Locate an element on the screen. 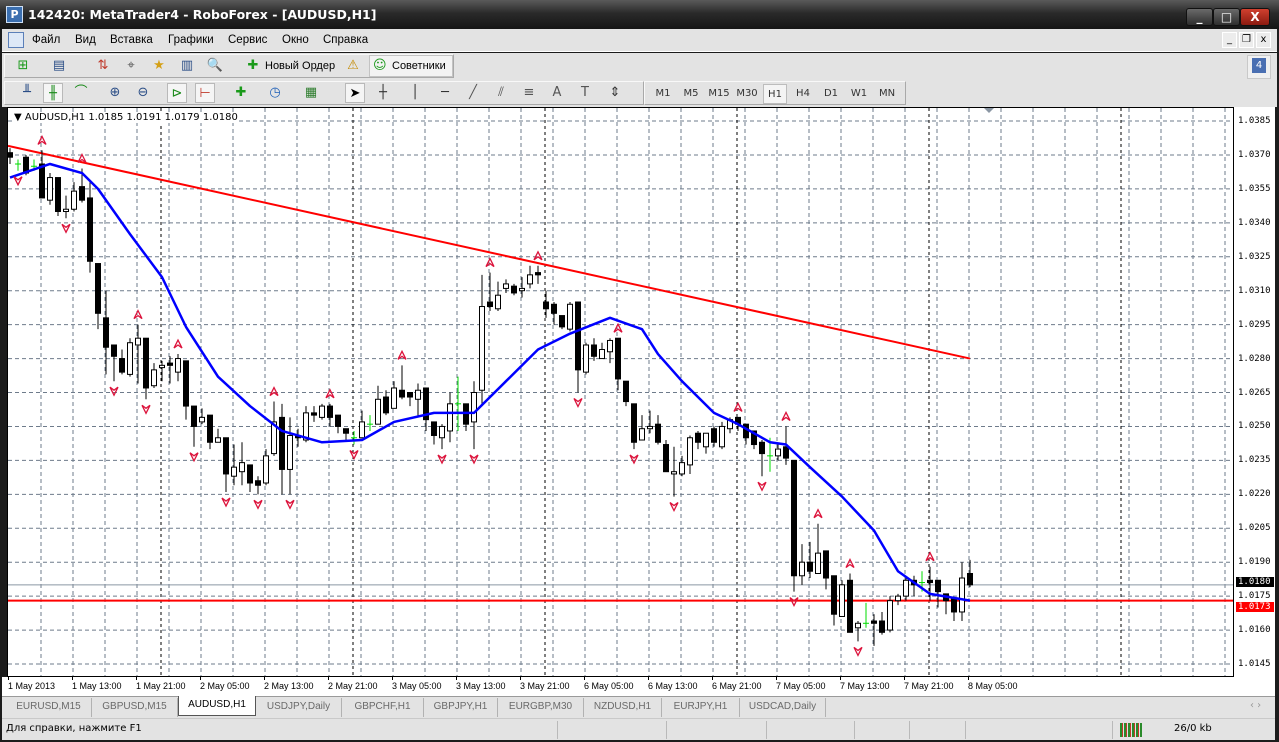 The image size is (1279, 742). timeframe-m30: M30 is located at coordinates (747, 93).